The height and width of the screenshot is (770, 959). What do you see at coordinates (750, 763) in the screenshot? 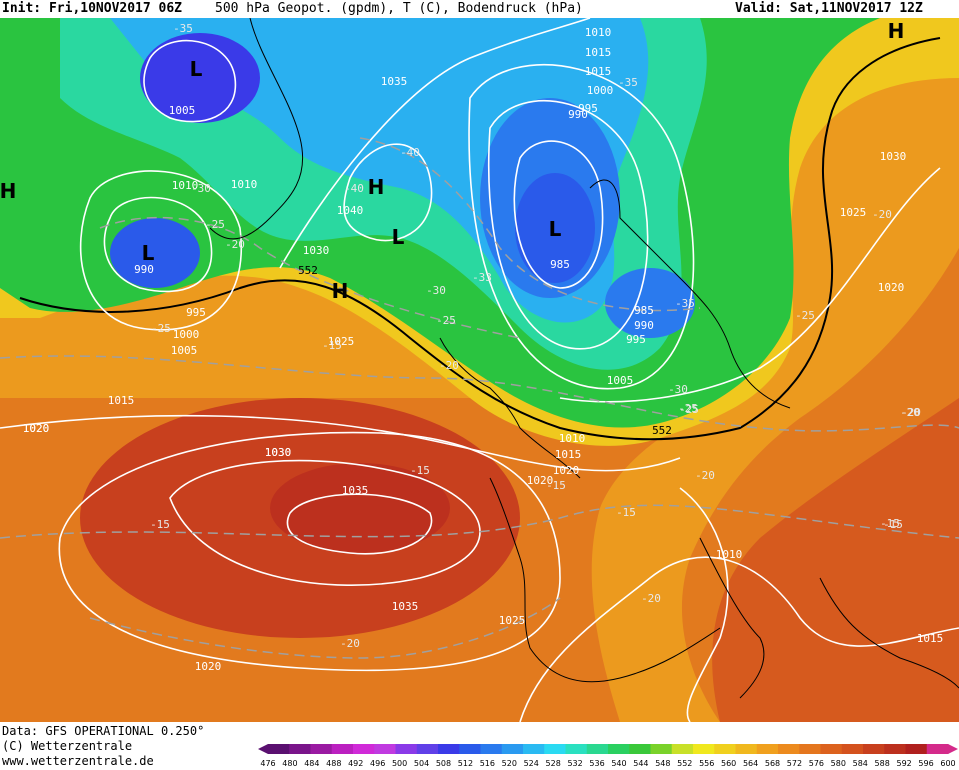
I see `colorbar-tick-label: 564` at bounding box center [750, 763].